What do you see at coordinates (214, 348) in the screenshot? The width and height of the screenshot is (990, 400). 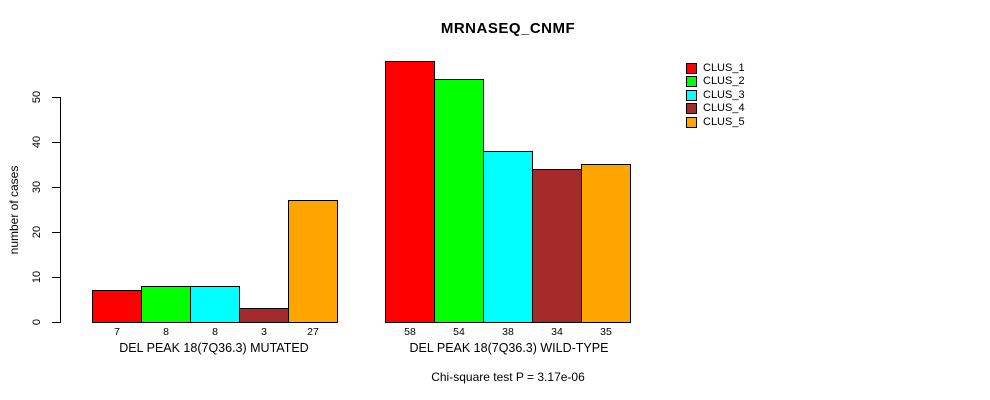 I see `group-label-mutated: DEL PEAK 18(7Q36.3) MUTATED` at bounding box center [214, 348].